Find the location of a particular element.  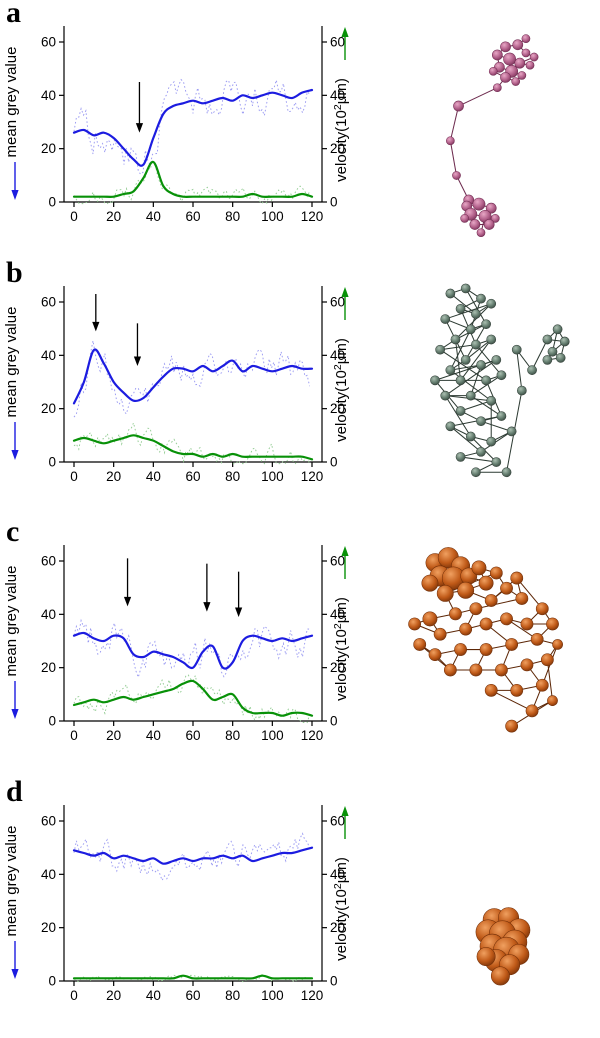

panel-label-c: c is located at coordinates (13, 531).